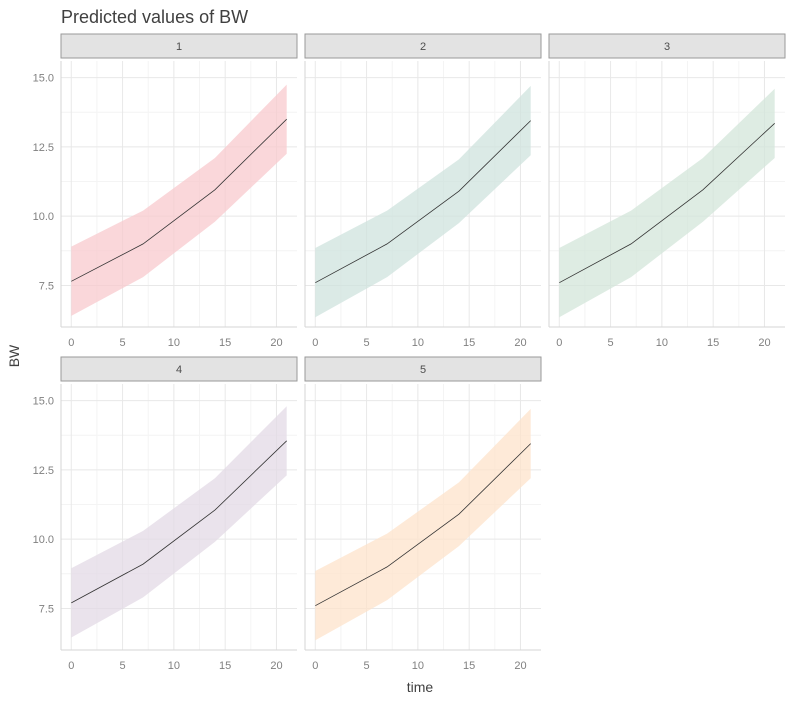 The height and width of the screenshot is (701, 793). I want to click on facet-strip-label: 3, so click(667, 47).